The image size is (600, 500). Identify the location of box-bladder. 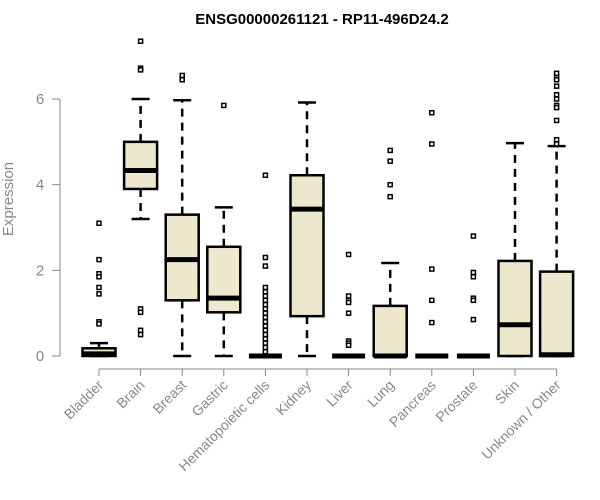
(99, 289).